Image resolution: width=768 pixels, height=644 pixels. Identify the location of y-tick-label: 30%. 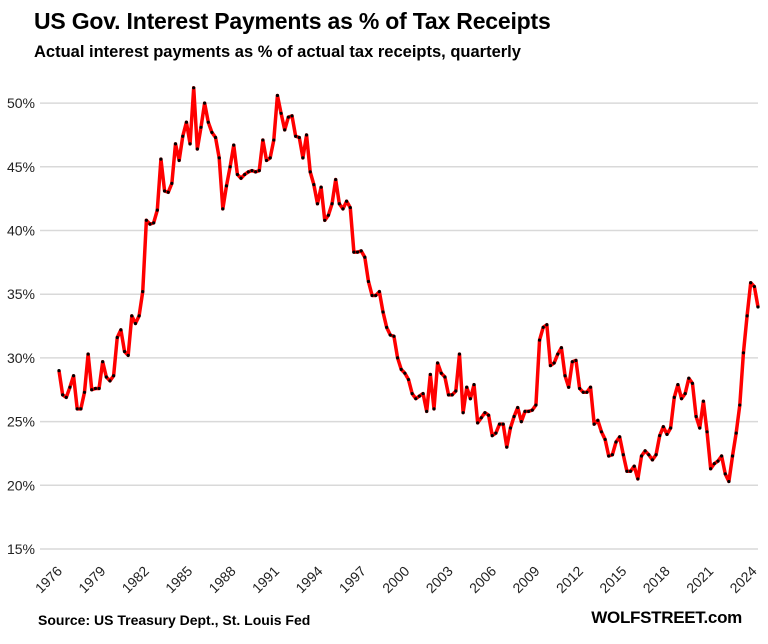
(21, 358).